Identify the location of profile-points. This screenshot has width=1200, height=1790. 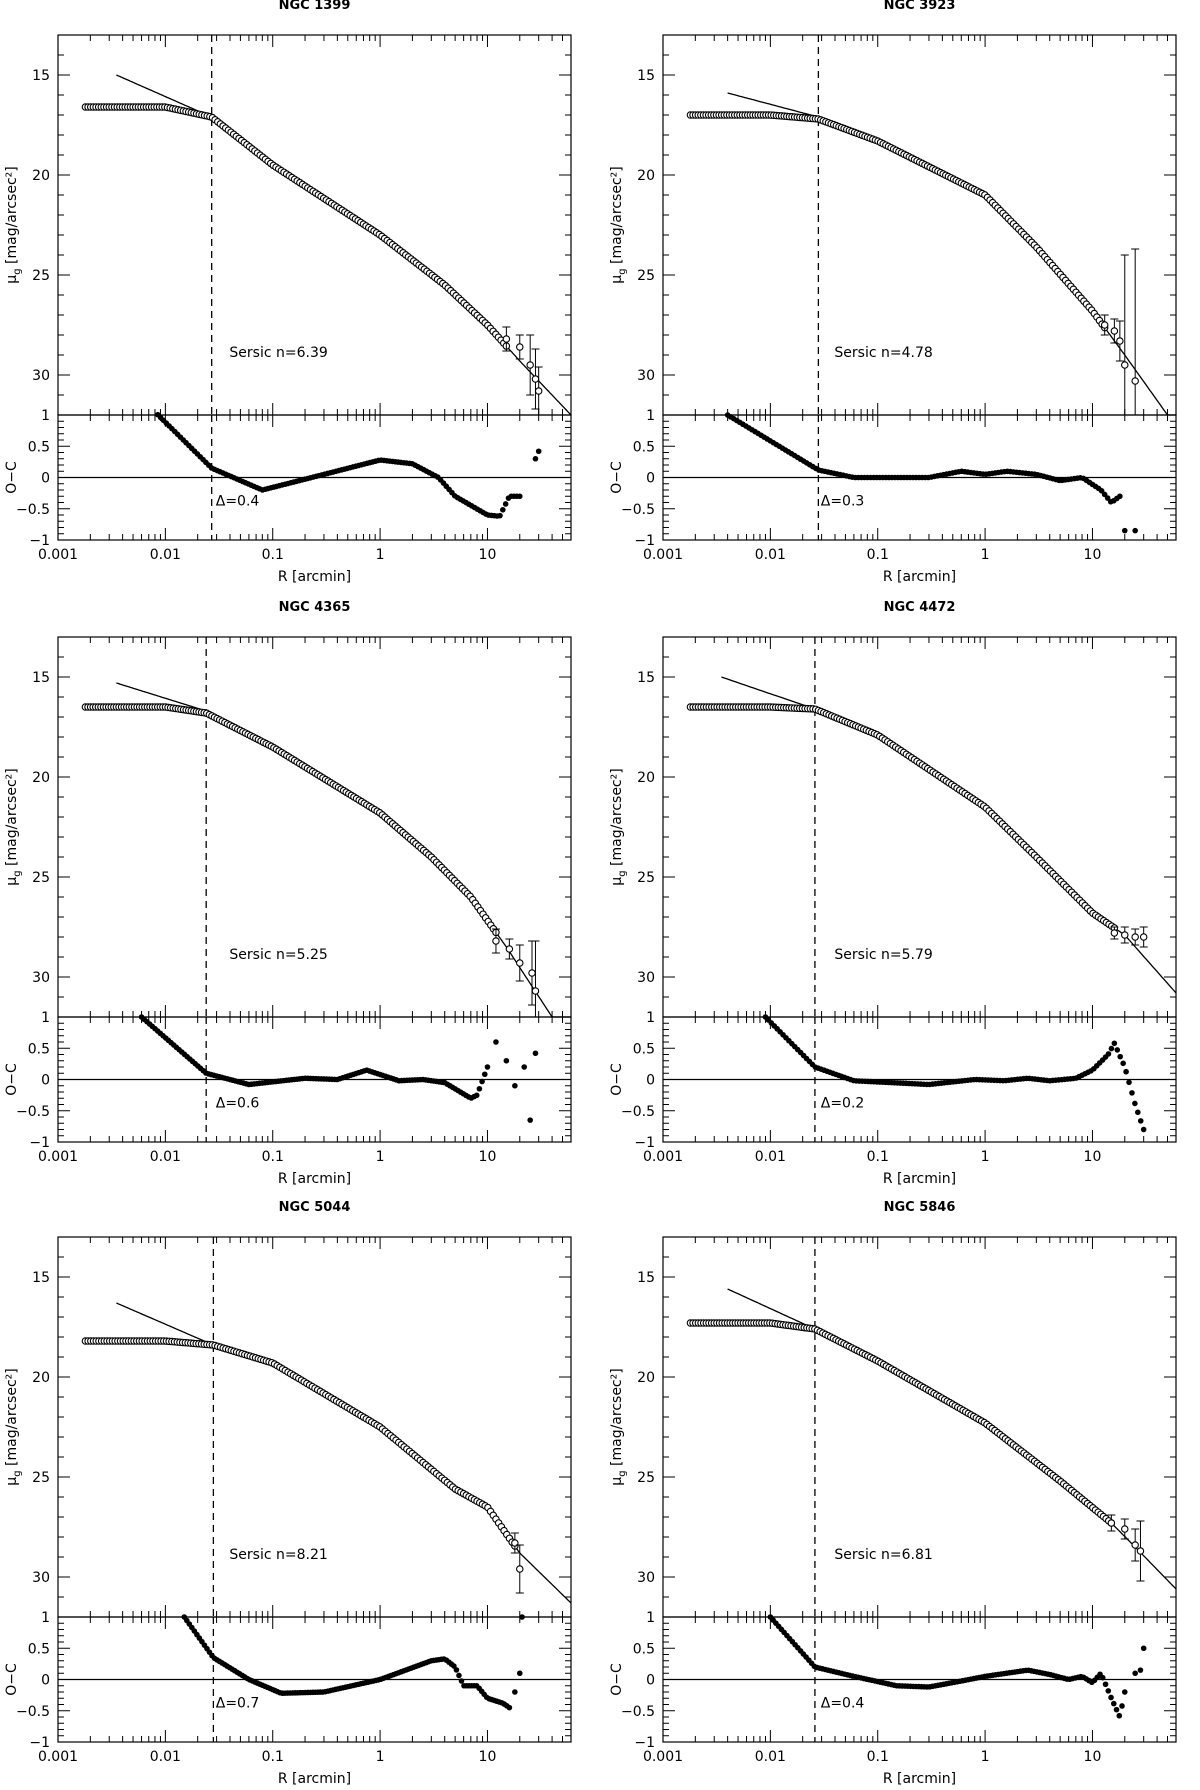
(302, 1465).